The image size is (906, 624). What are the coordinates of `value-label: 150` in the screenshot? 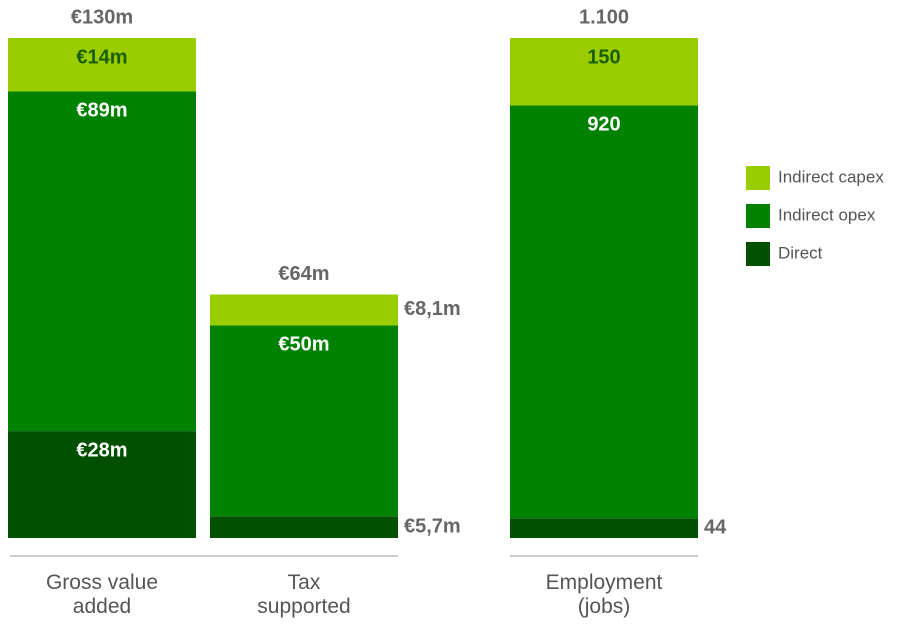 It's located at (603, 57).